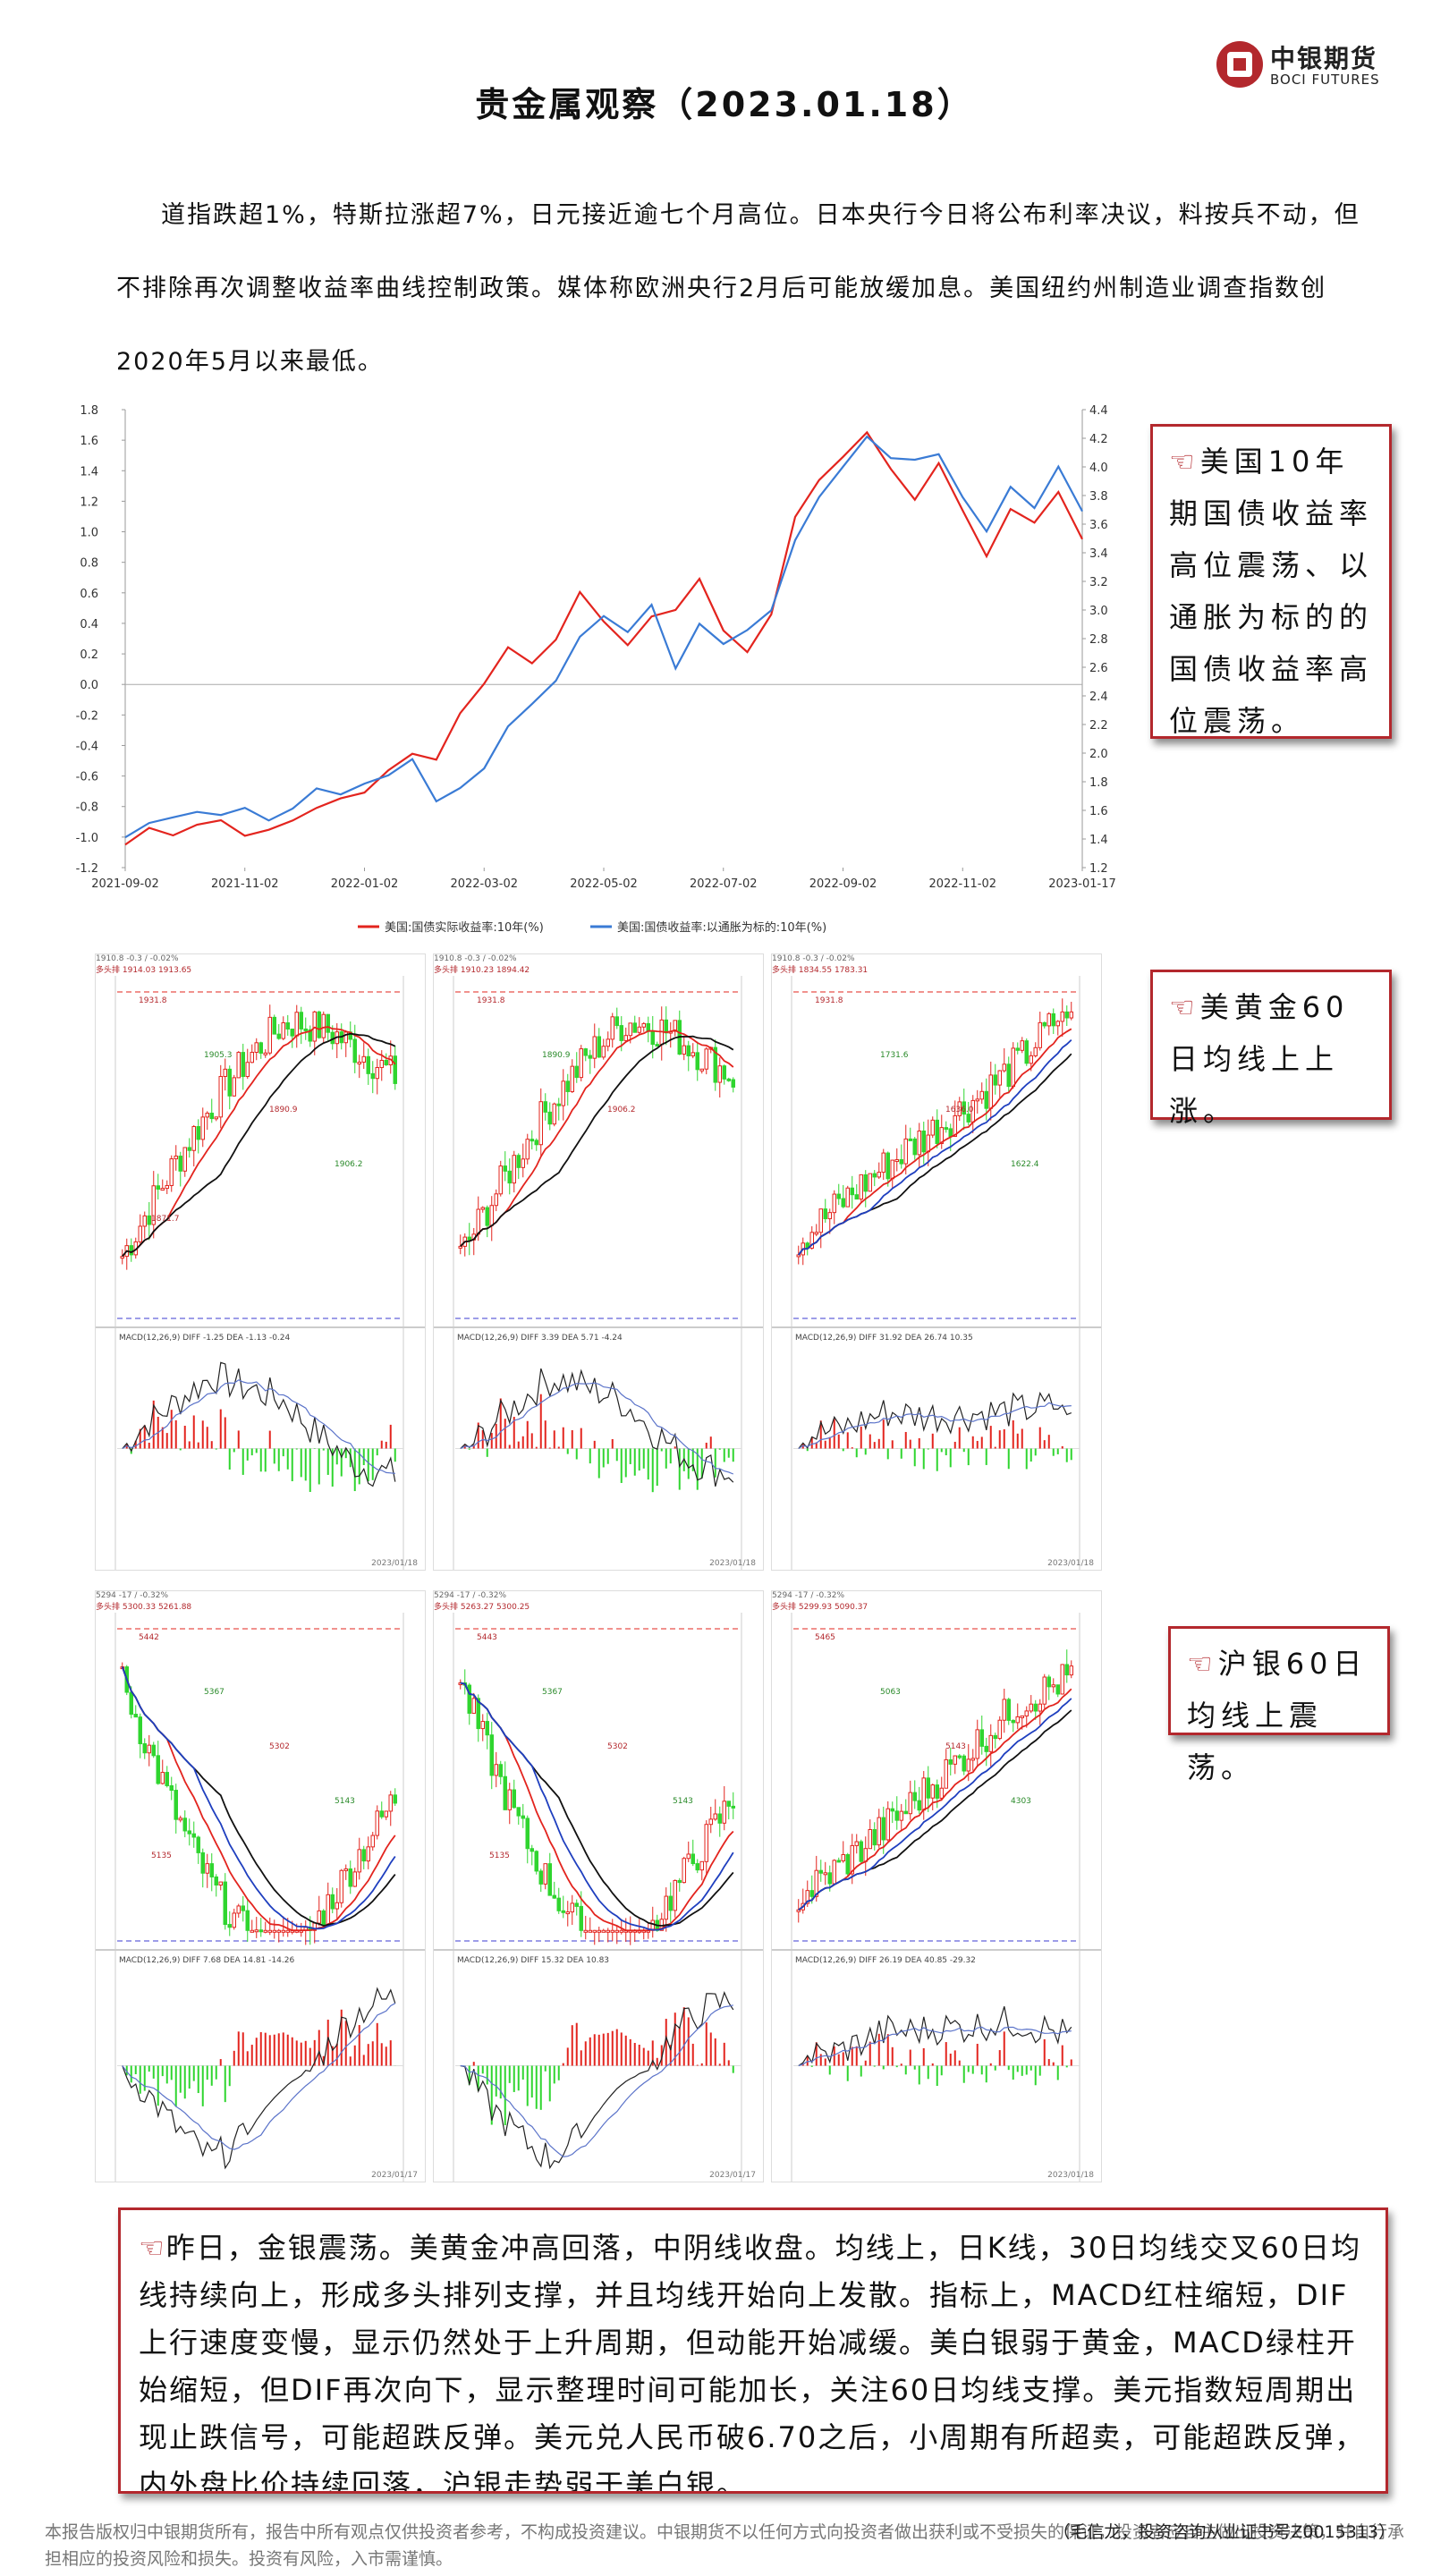 Image resolution: width=1449 pixels, height=2576 pixels. What do you see at coordinates (1098, 697) in the screenshot?
I see `y-right-tick-label: 2.4` at bounding box center [1098, 697].